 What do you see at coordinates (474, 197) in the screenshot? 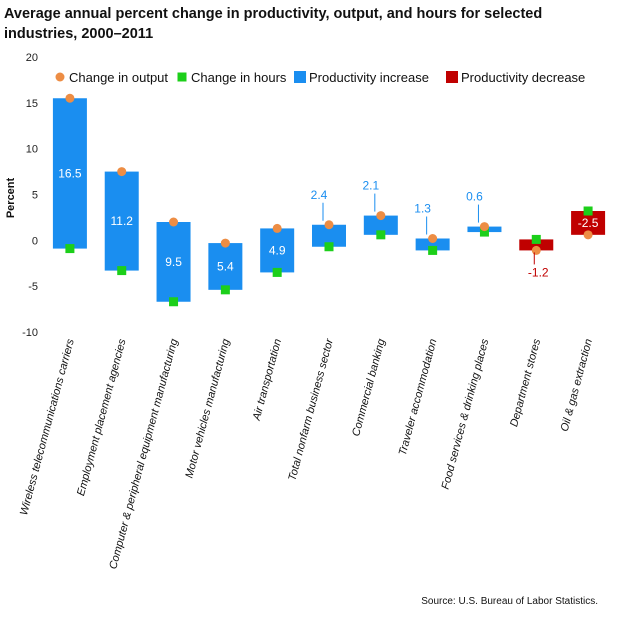
I see `productivity-value-label: 0.6` at bounding box center [474, 197].